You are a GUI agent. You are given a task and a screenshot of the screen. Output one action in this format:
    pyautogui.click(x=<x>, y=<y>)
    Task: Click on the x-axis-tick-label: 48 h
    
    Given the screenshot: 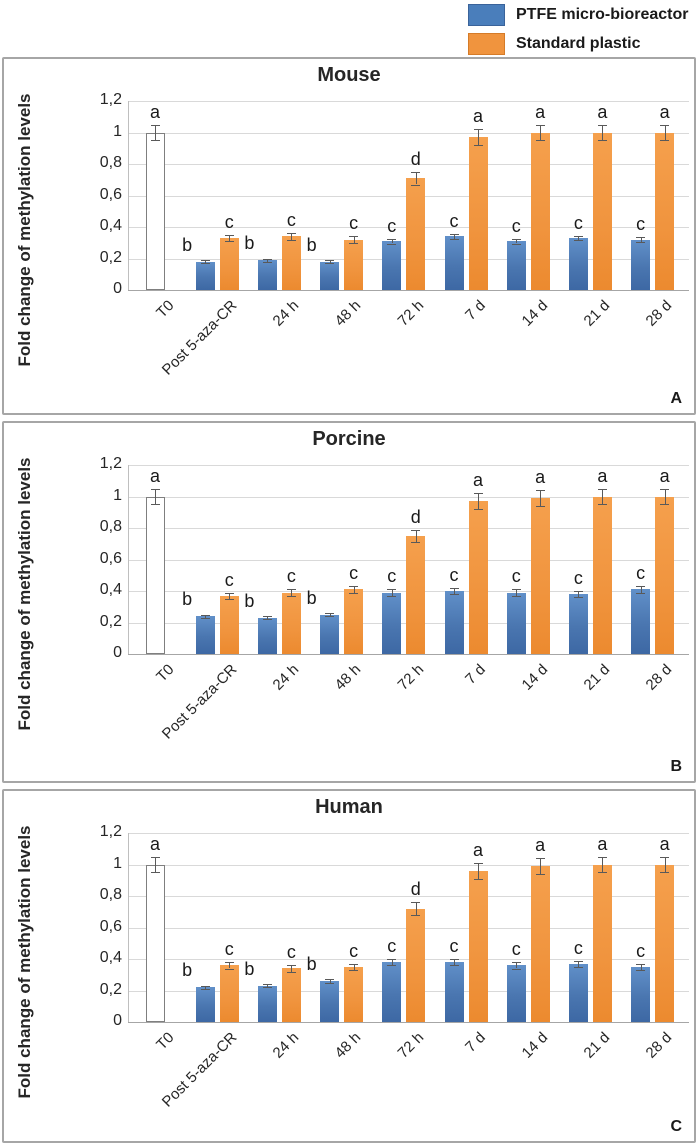 What is the action you would take?
    pyautogui.click(x=348, y=313)
    